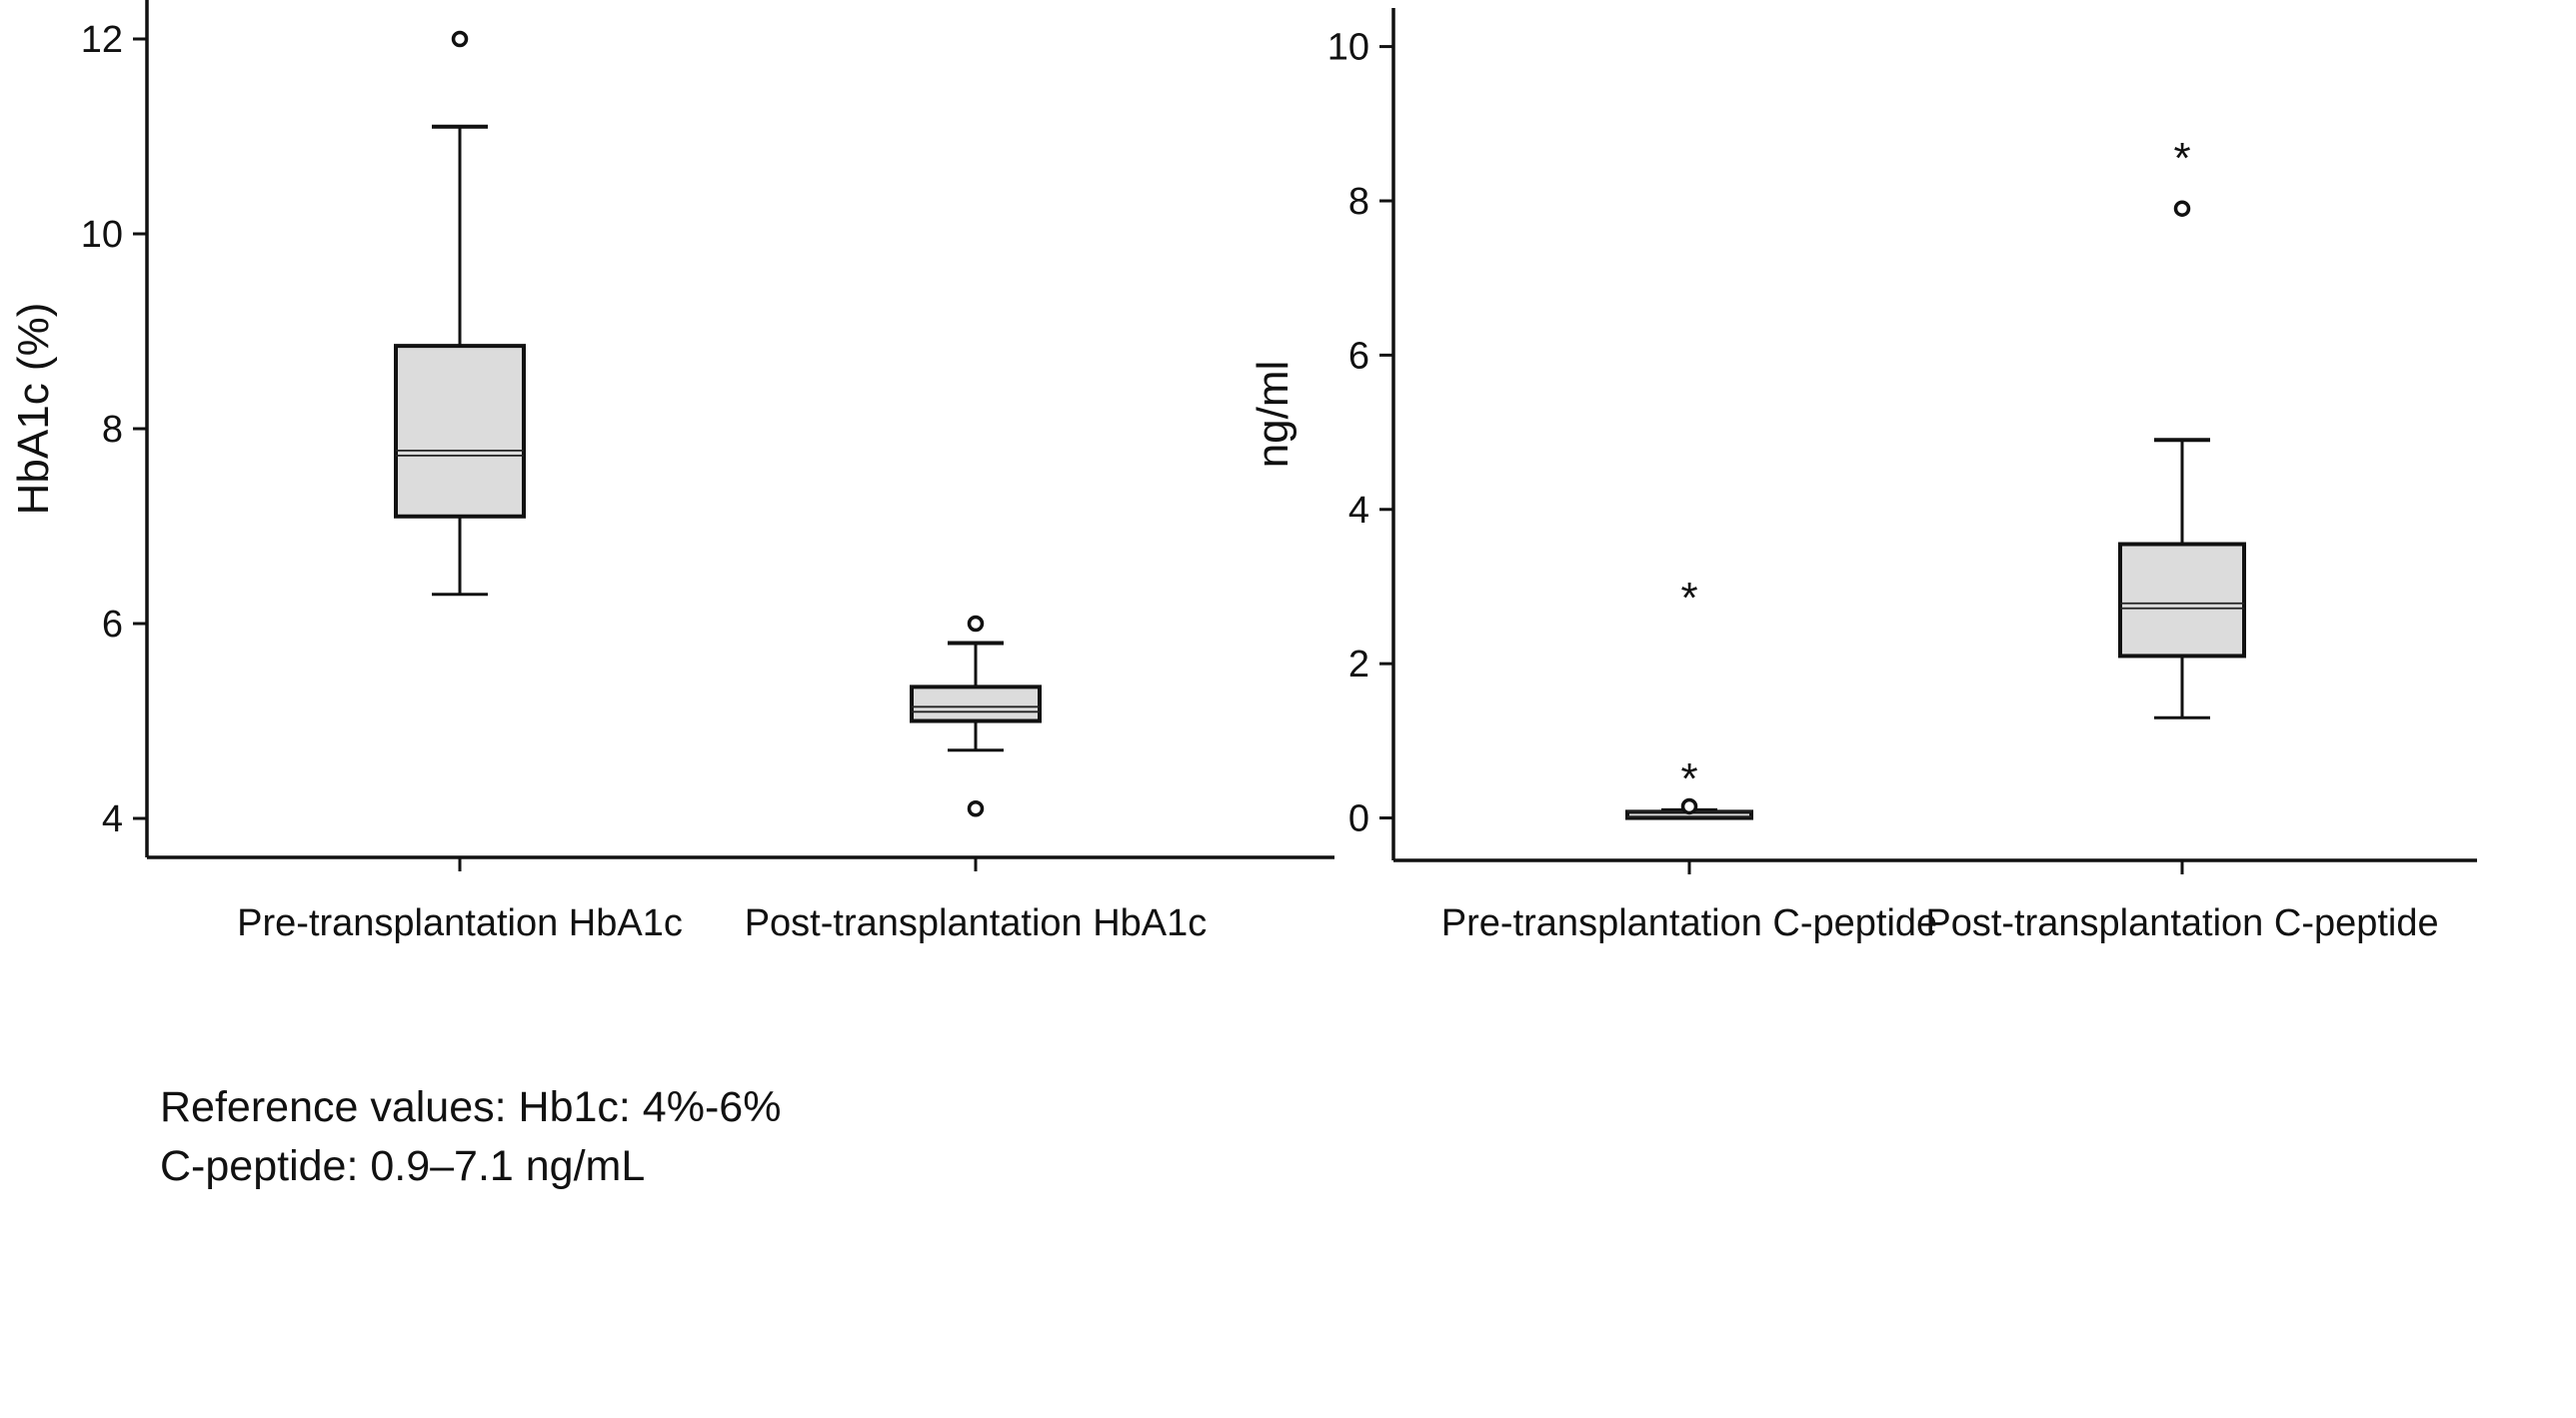 Image resolution: width=2576 pixels, height=1418 pixels. I want to click on reference-values-line: Reference values: Hb1c: 4%-6%, so click(471, 1107).